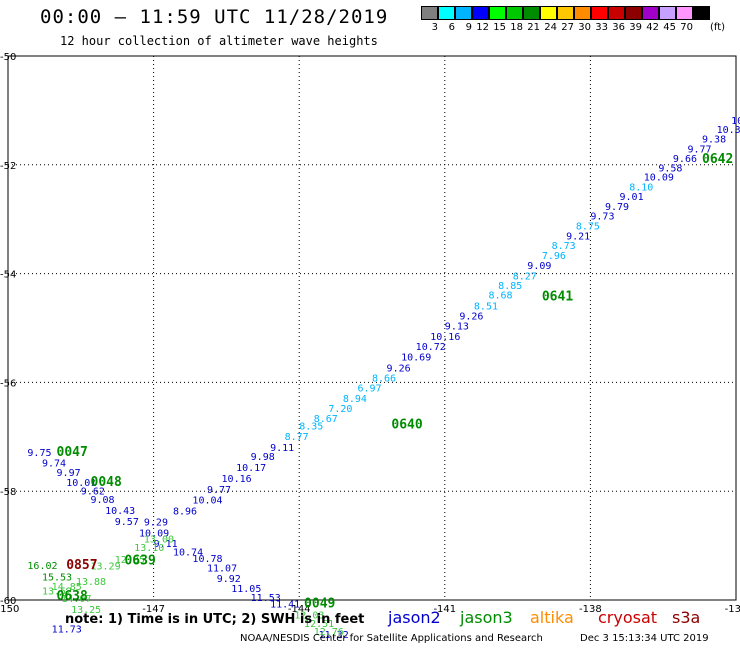 The image size is (740, 650). Describe the element at coordinates (285, 605) in the screenshot. I see `wave-height-label: 11.41` at that location.